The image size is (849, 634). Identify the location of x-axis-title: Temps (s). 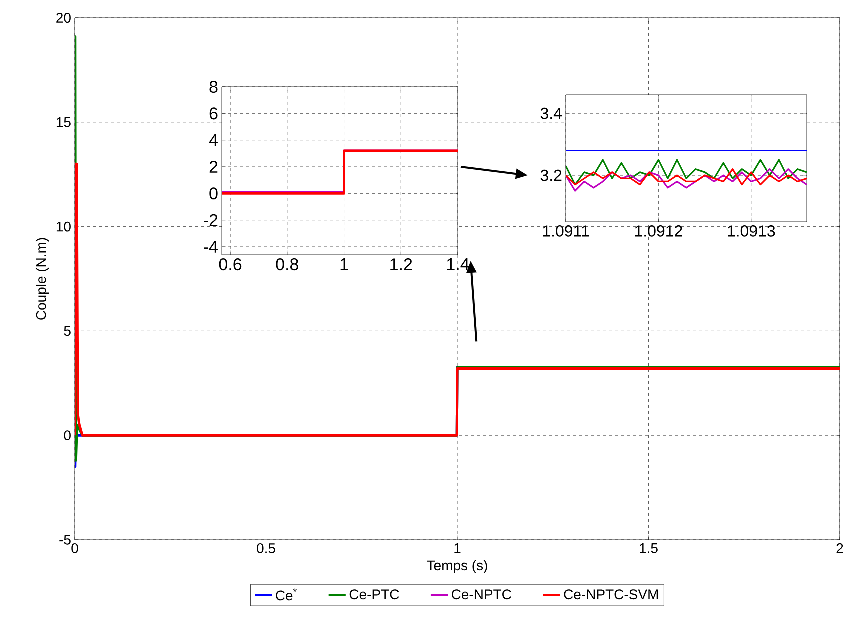
(457, 567).